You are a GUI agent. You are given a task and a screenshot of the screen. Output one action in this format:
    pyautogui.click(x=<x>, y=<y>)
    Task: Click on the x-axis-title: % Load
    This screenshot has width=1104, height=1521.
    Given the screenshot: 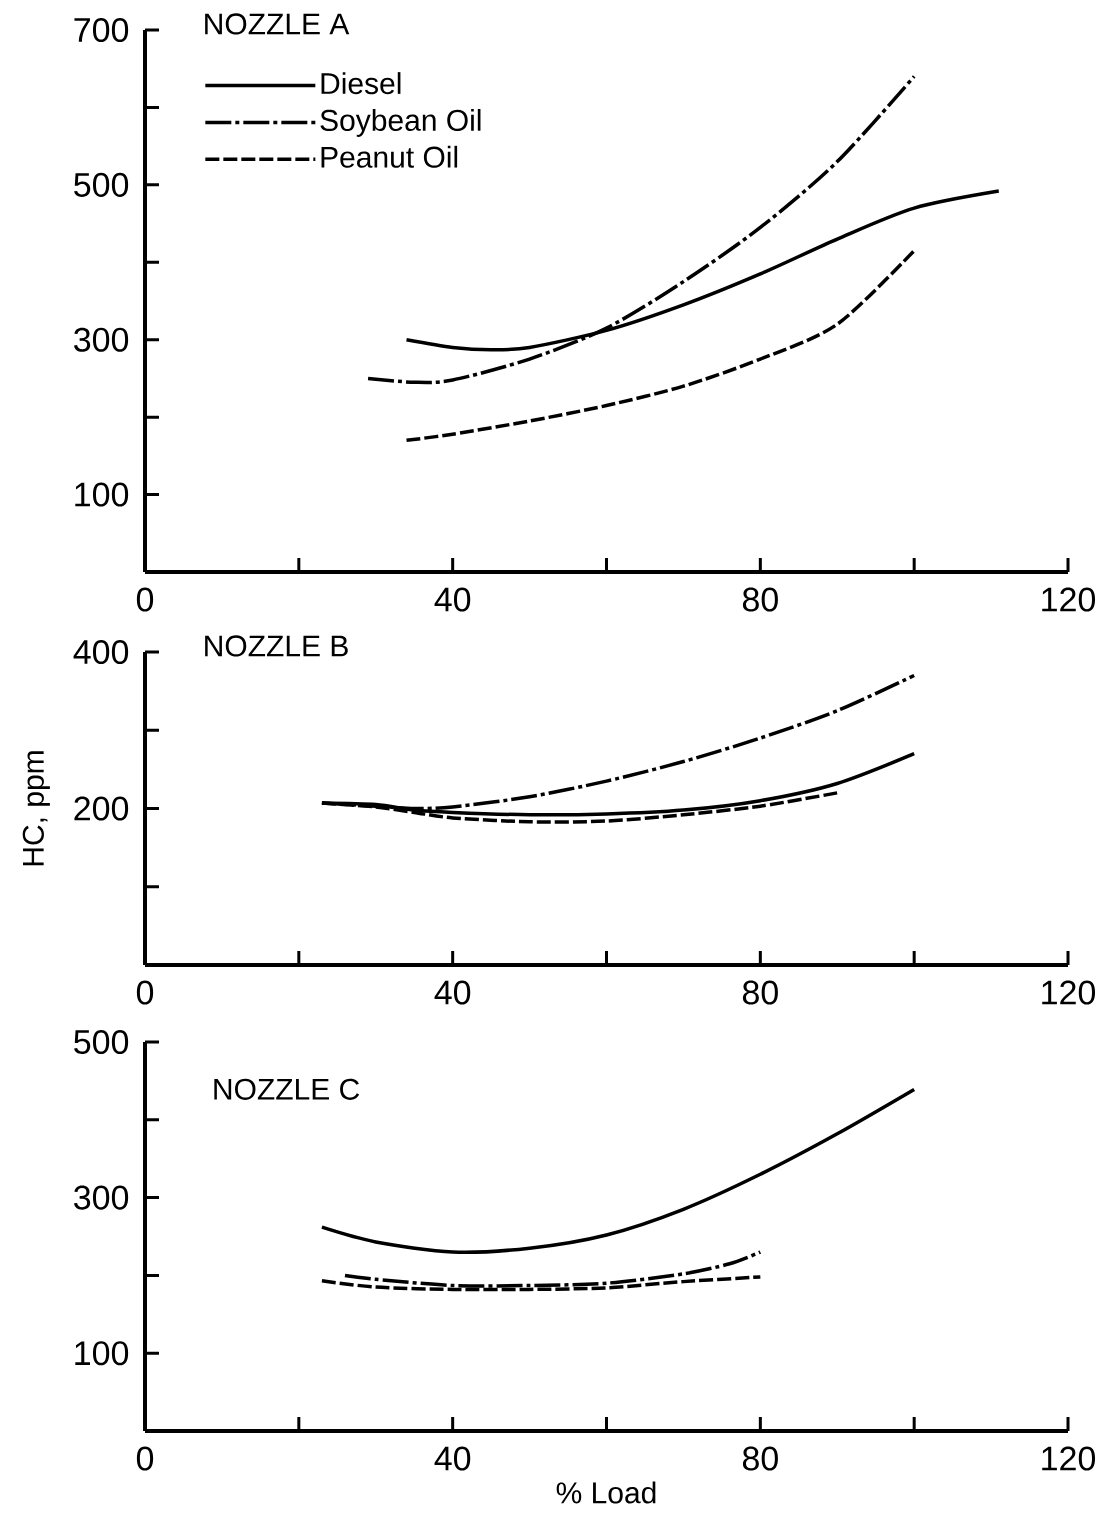 What is the action you would take?
    pyautogui.click(x=606, y=1492)
    